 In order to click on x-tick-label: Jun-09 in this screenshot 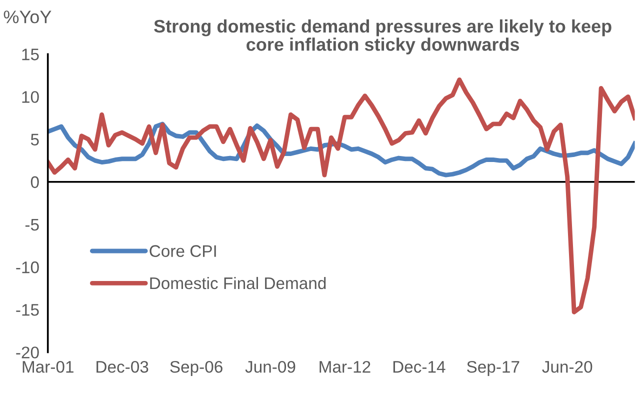, I will do `click(270, 366)`.